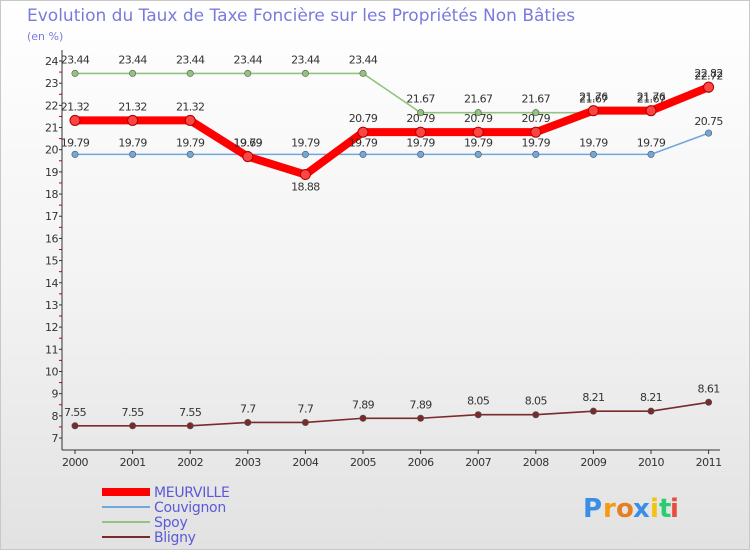 The image size is (750, 550). Describe the element at coordinates (51, 261) in the screenshot. I see `y-tick-label: 15` at that location.